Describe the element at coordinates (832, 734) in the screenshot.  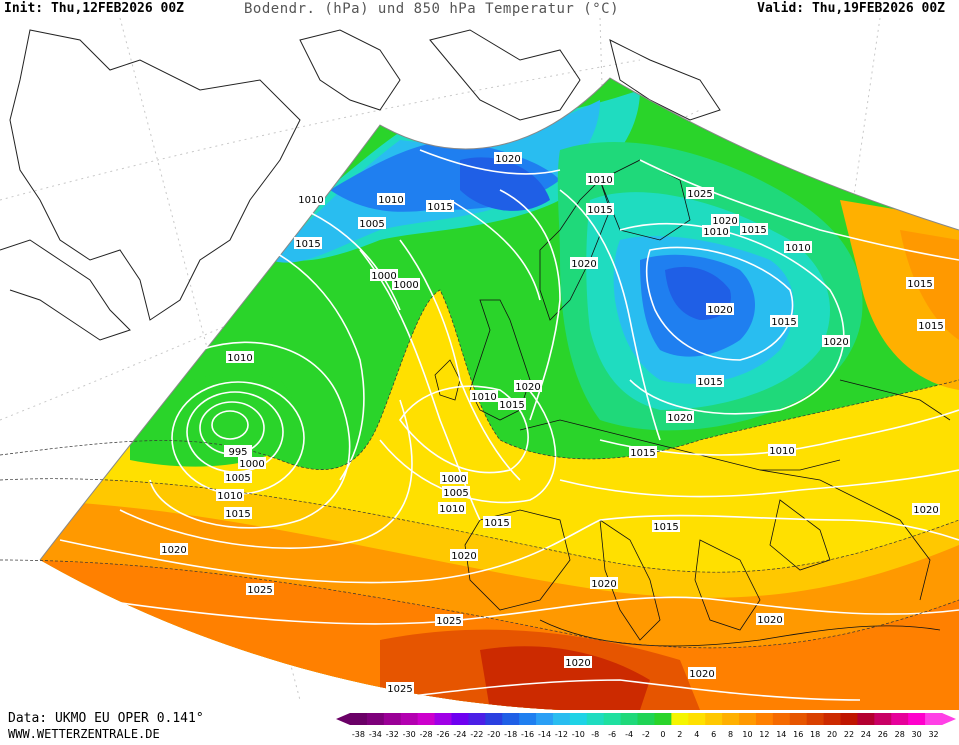
I see `legend-tick-label: 20` at that location.